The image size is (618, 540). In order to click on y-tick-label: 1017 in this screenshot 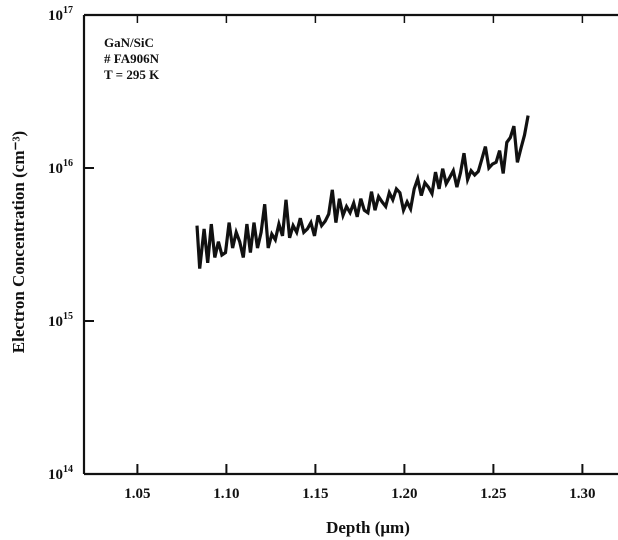, I will do `click(60, 14)`.